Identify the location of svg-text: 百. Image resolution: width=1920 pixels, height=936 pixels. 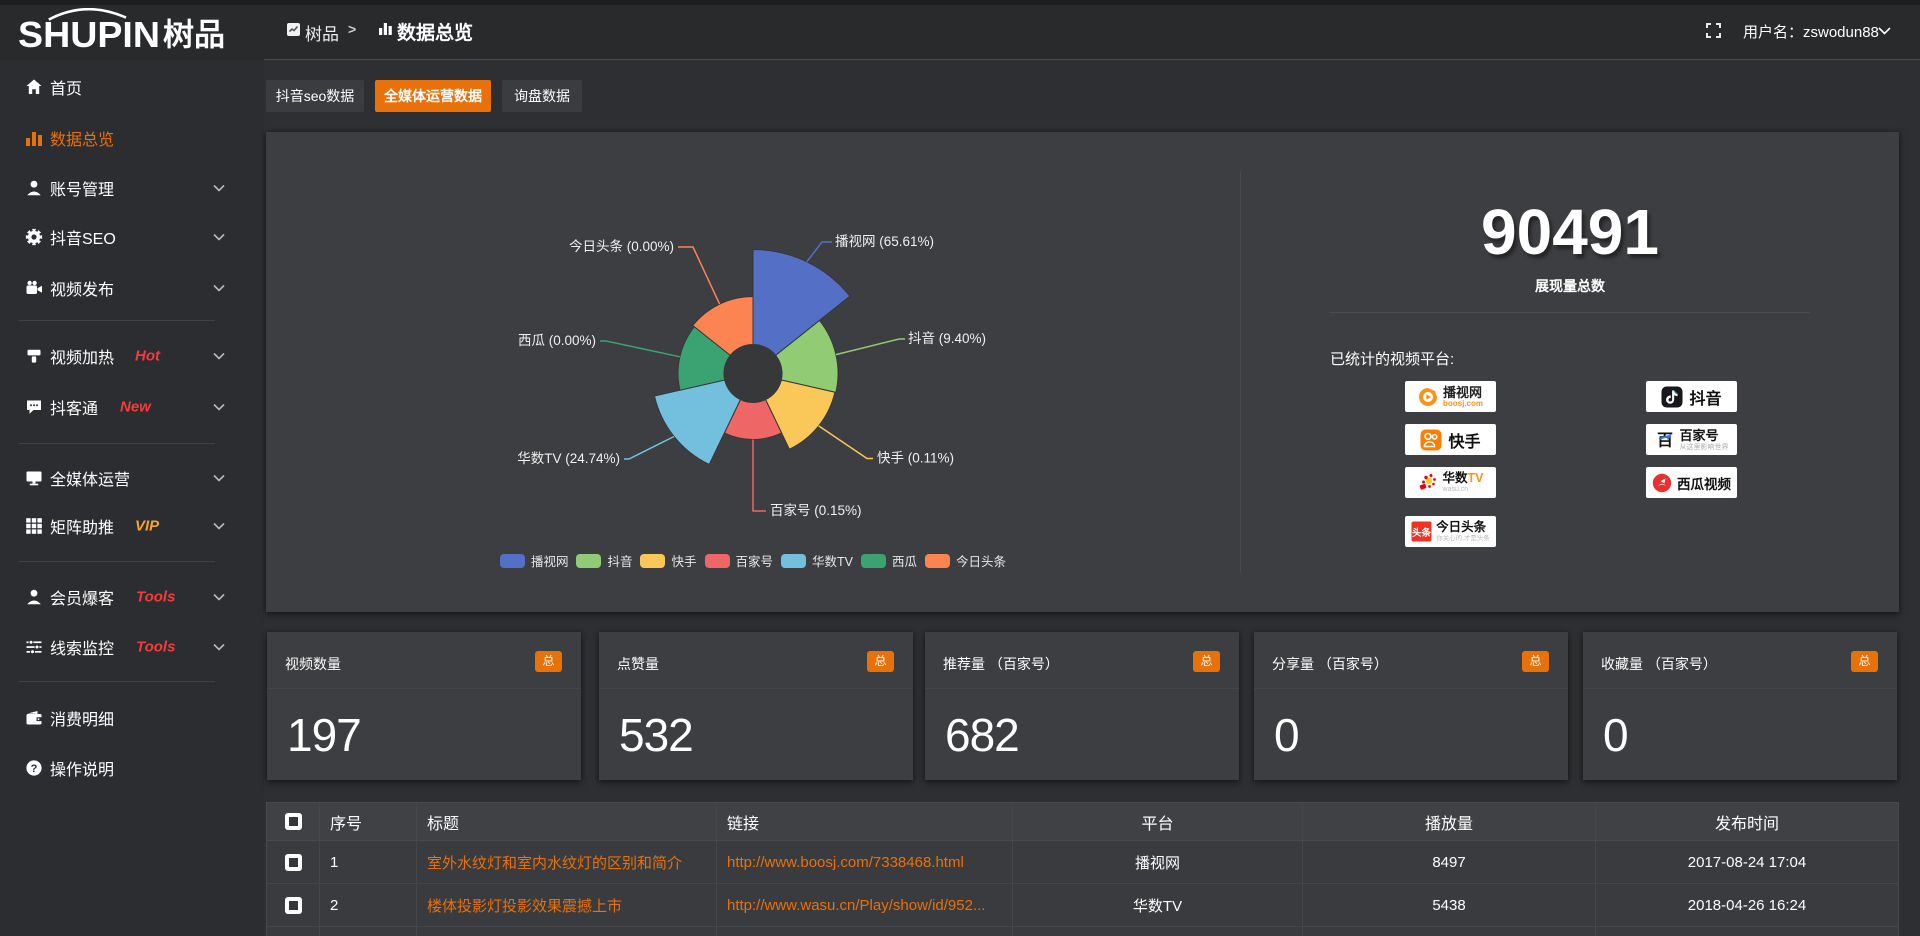
(1664, 440).